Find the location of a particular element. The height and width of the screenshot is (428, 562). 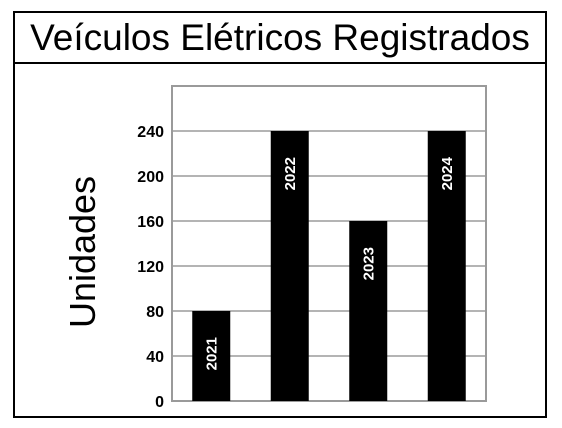

y-tick-label: 160 is located at coordinates (150, 222).